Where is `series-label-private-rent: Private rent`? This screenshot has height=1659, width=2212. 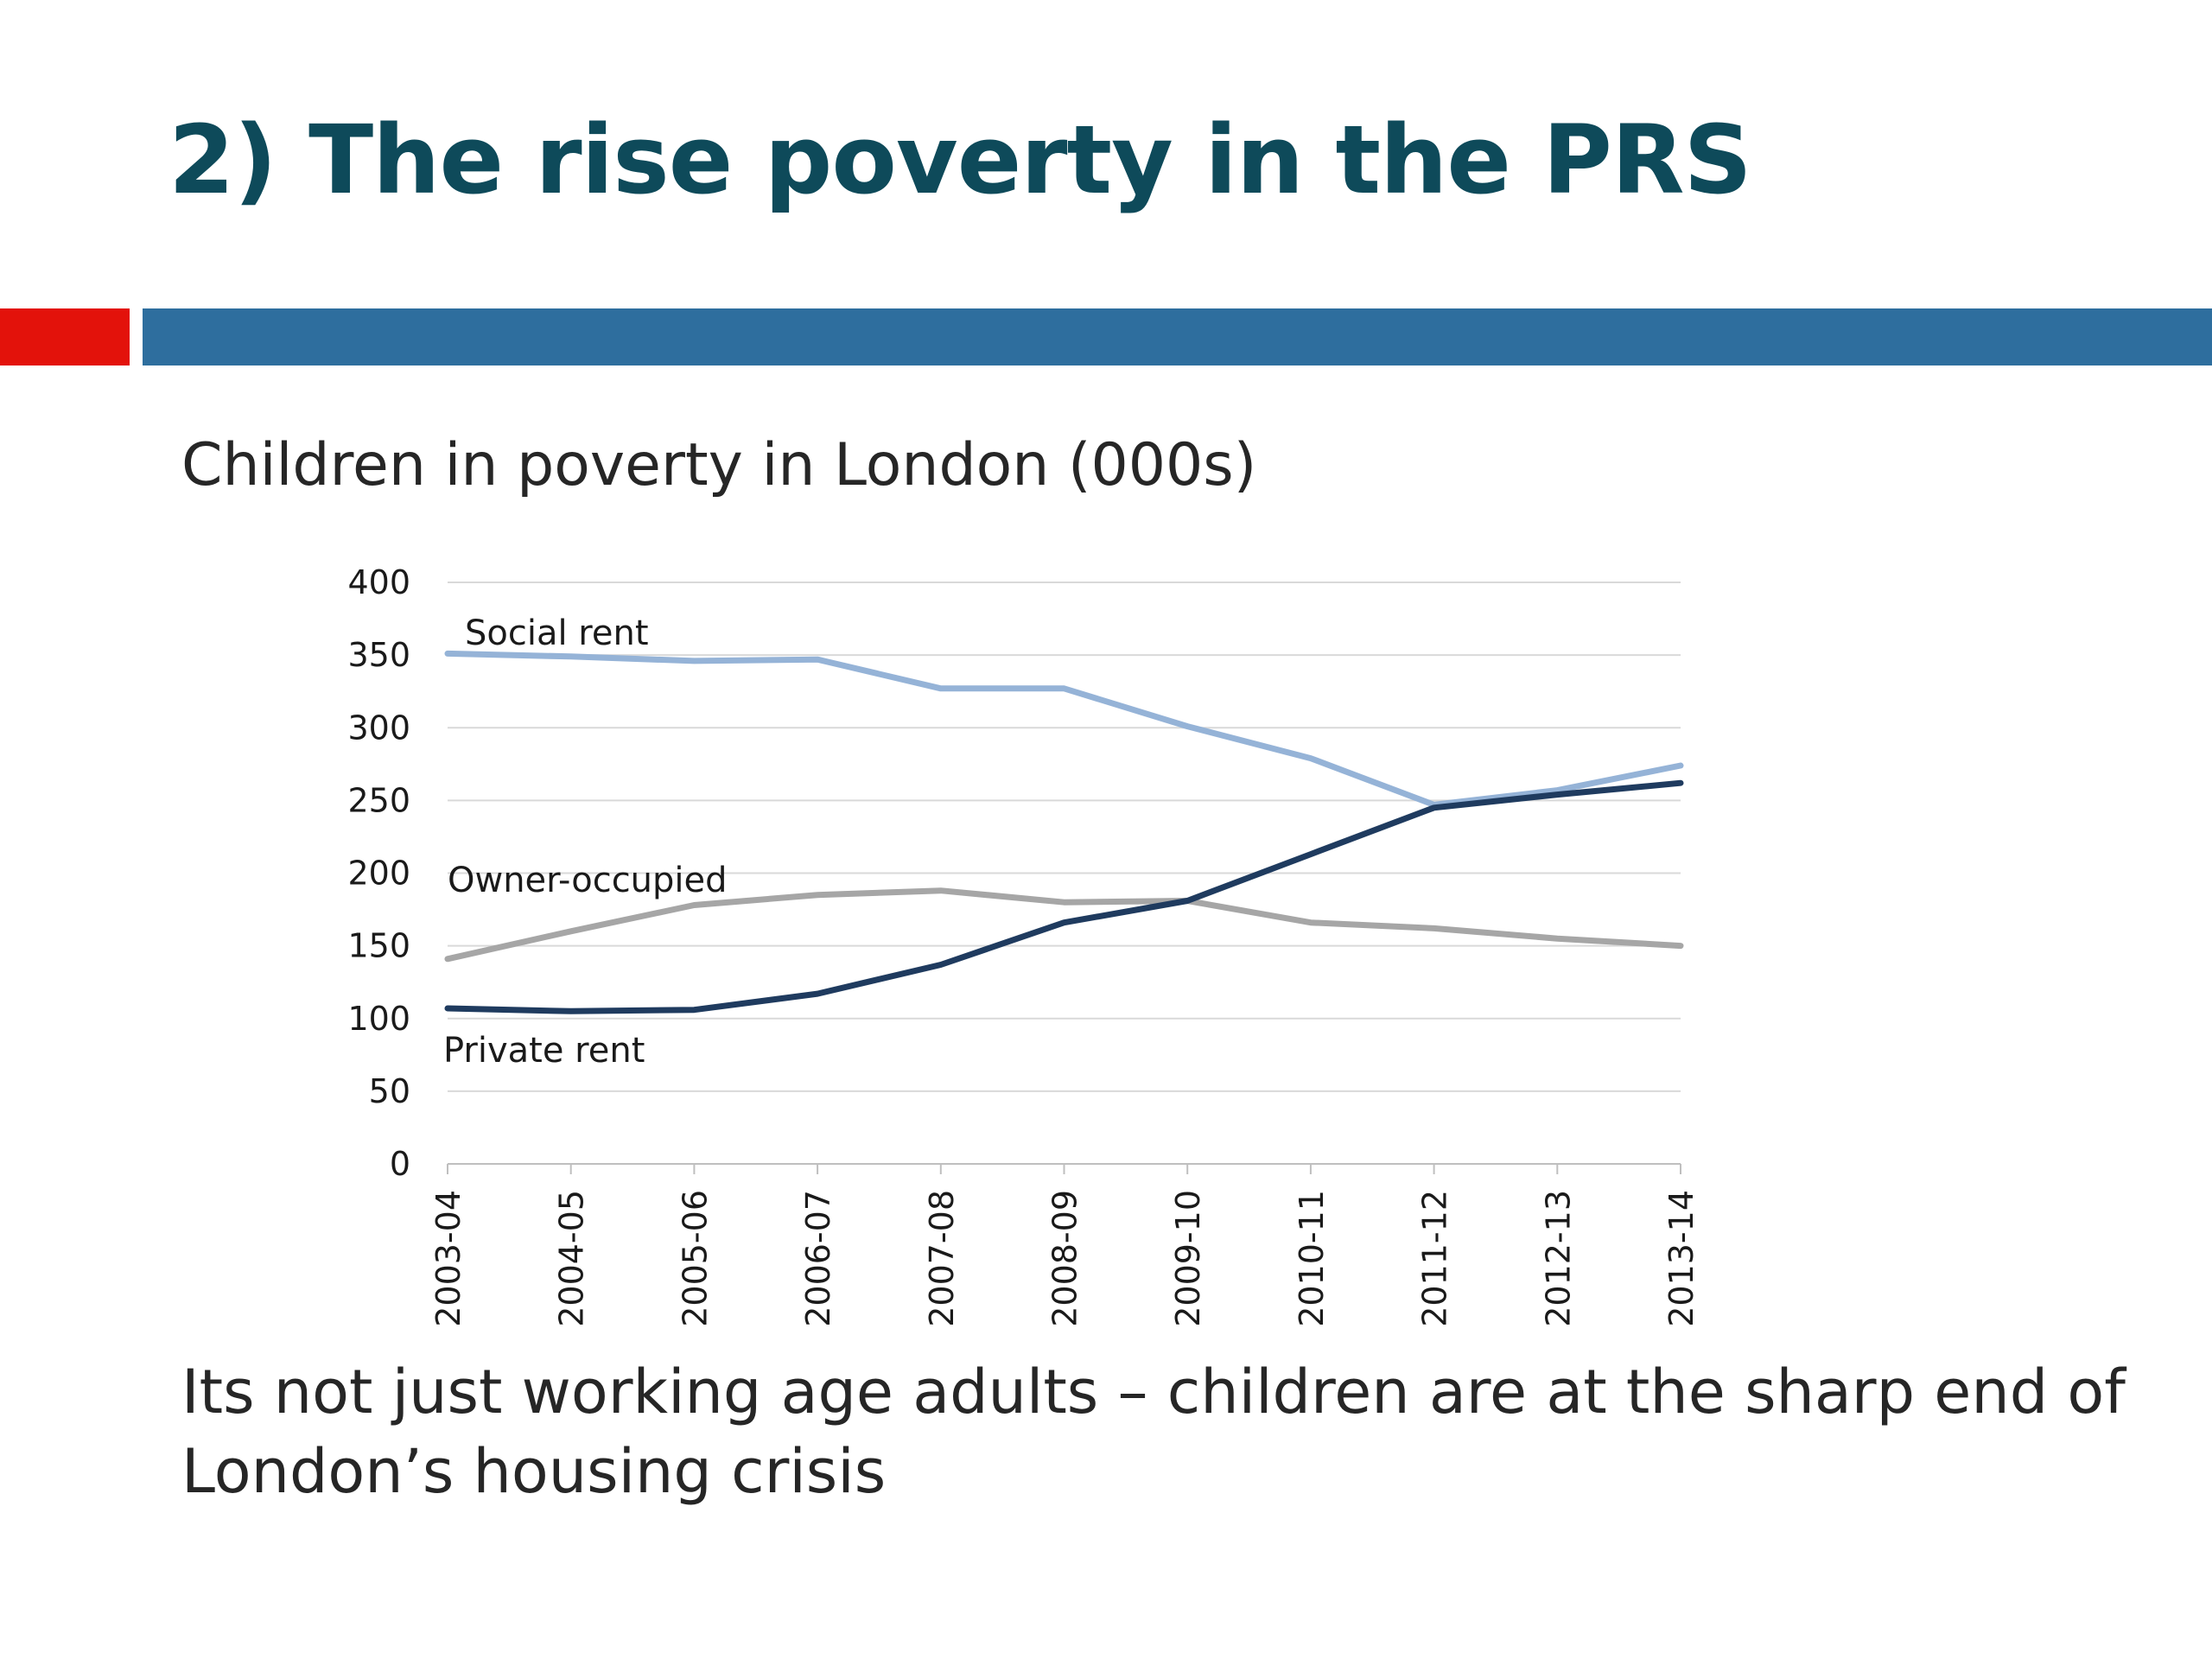
series-label-private-rent: Private rent is located at coordinates (544, 1051).